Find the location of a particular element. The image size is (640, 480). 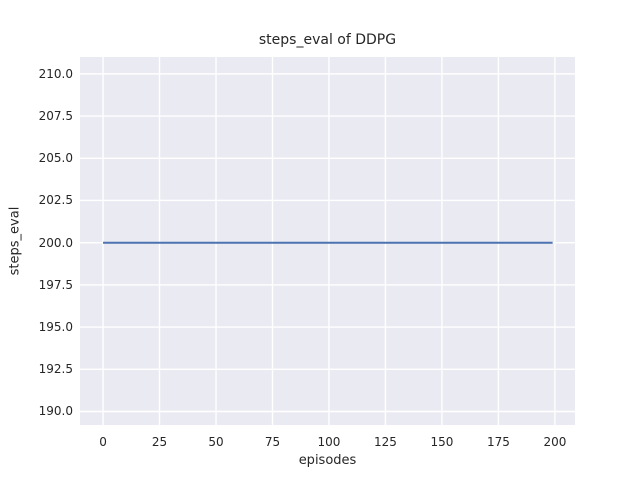

x-tick-labels: 0 25 50 75 100 125 150 175 200 is located at coordinates (320, 443).